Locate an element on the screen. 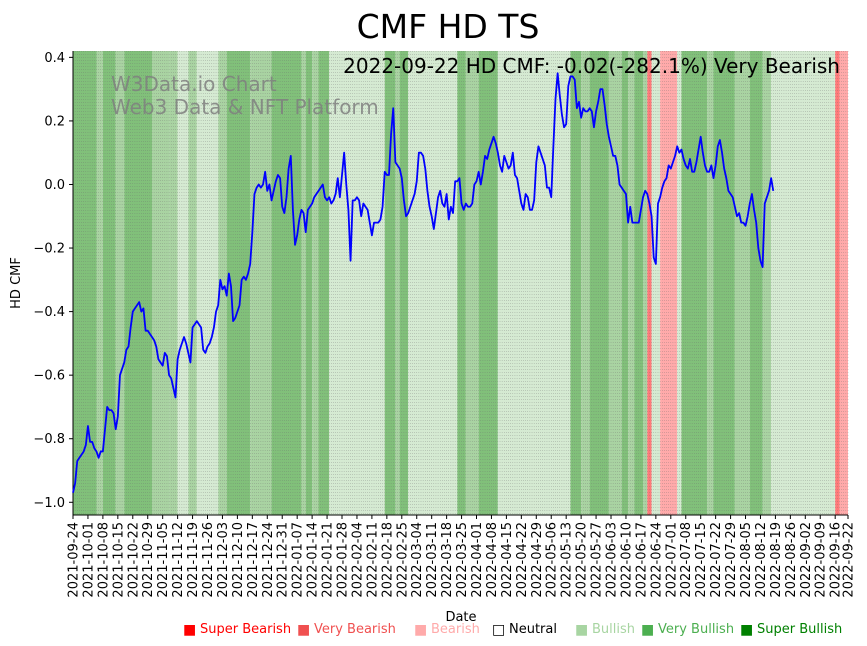 The height and width of the screenshot is (646, 867). x-tick-label: 2021-10-22 is located at coordinates (133, 560).